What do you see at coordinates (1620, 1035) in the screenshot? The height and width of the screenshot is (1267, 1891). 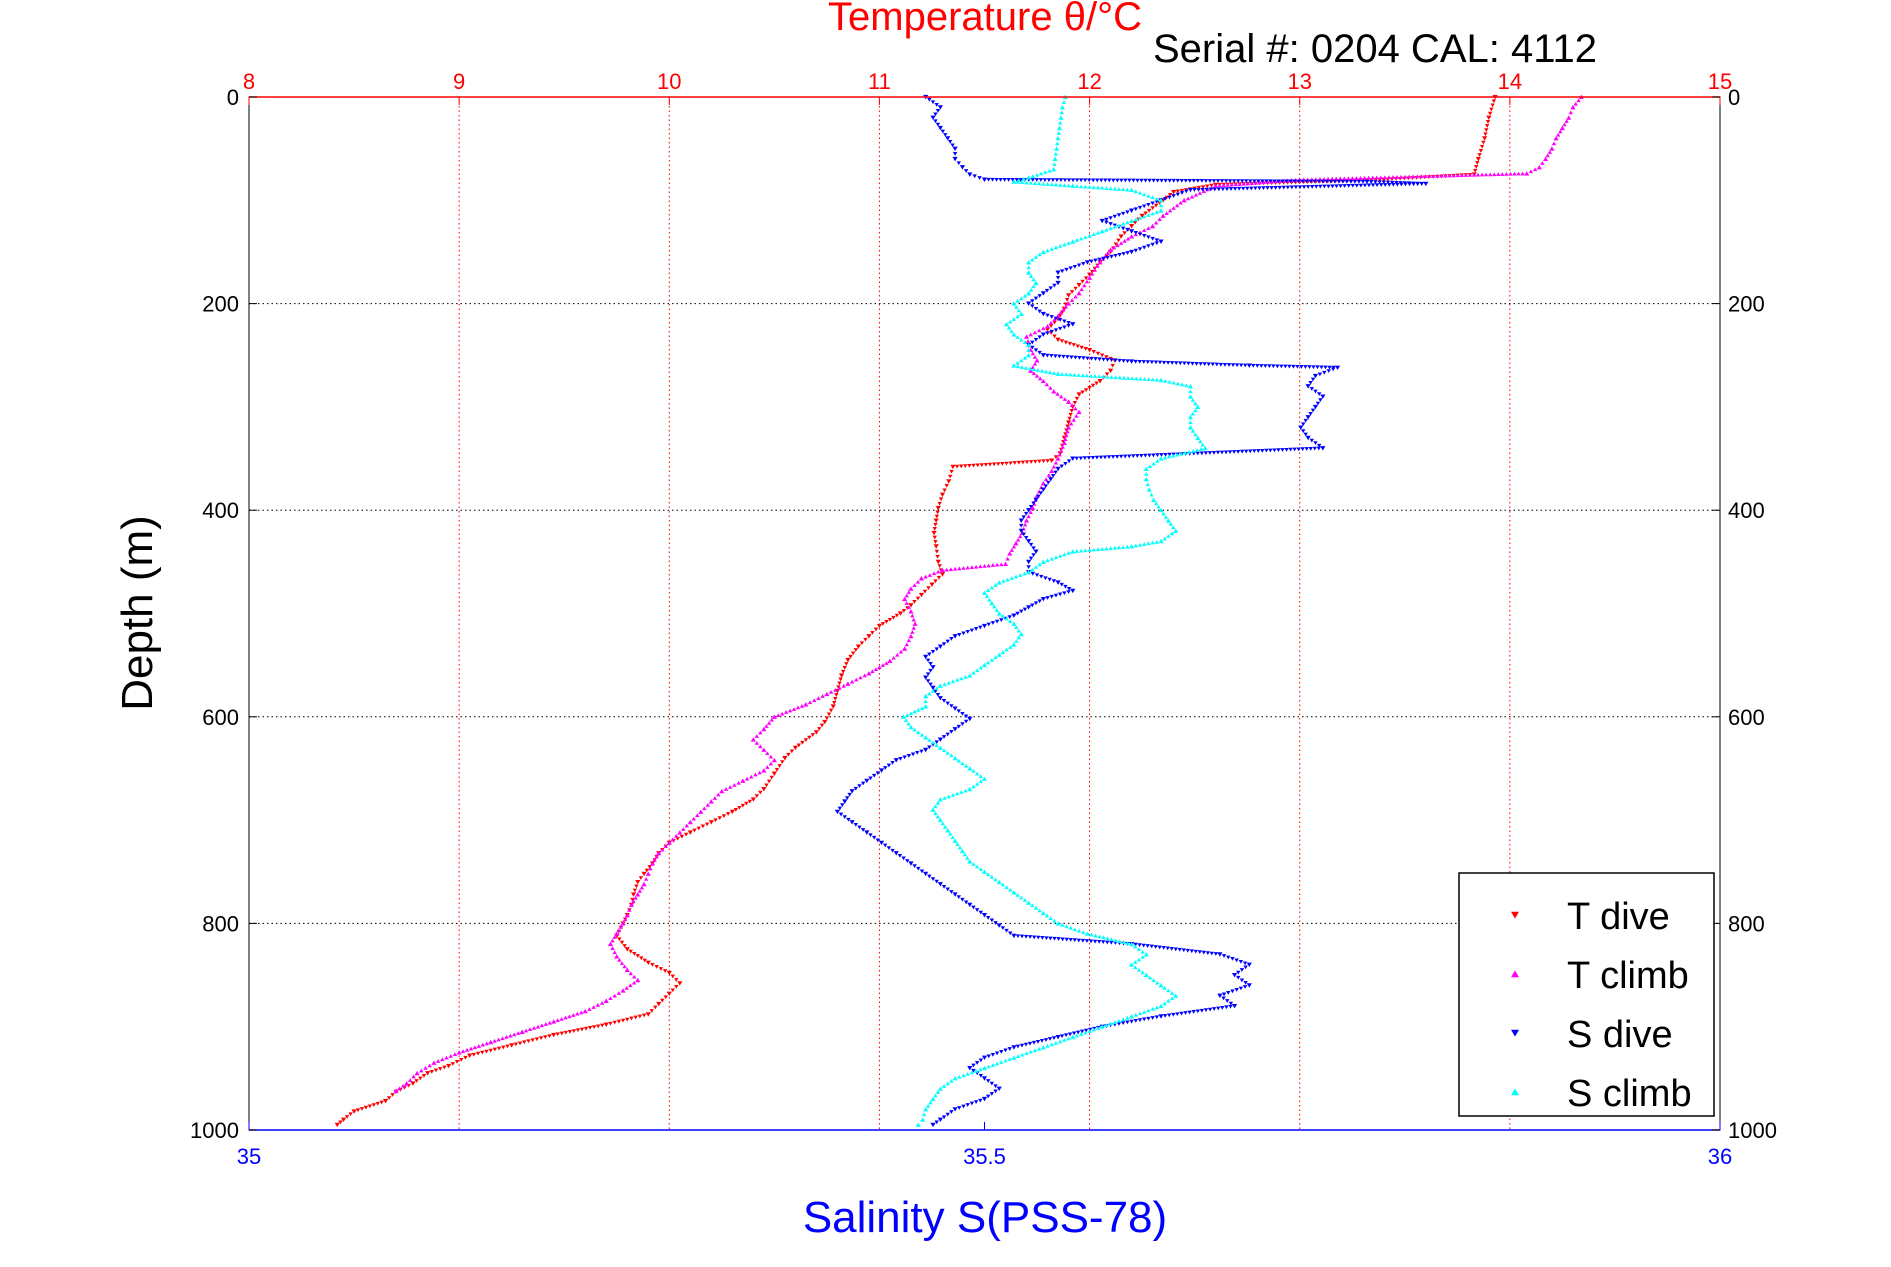 I see `legend-label: S dive` at bounding box center [1620, 1035].